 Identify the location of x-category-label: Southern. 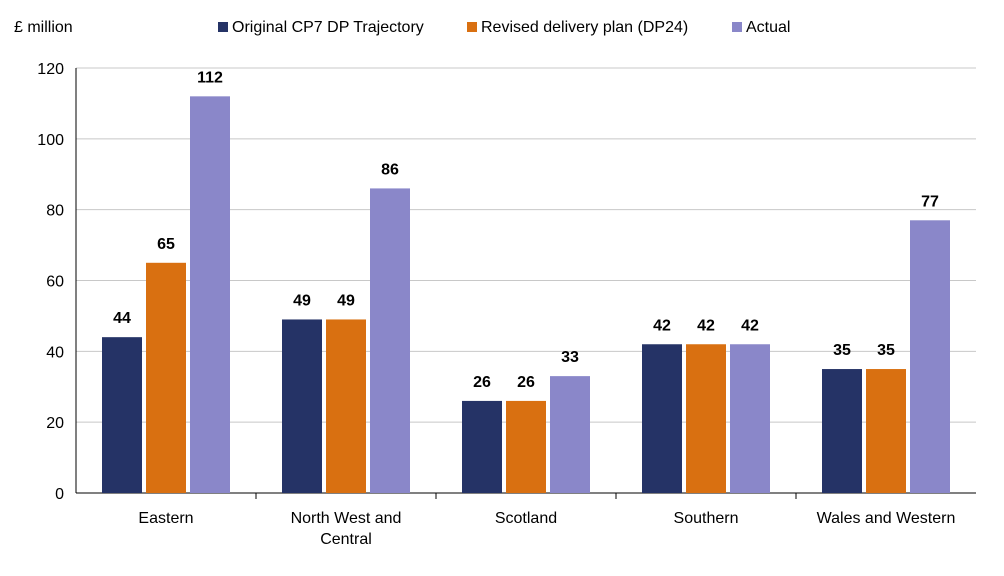
(706, 518).